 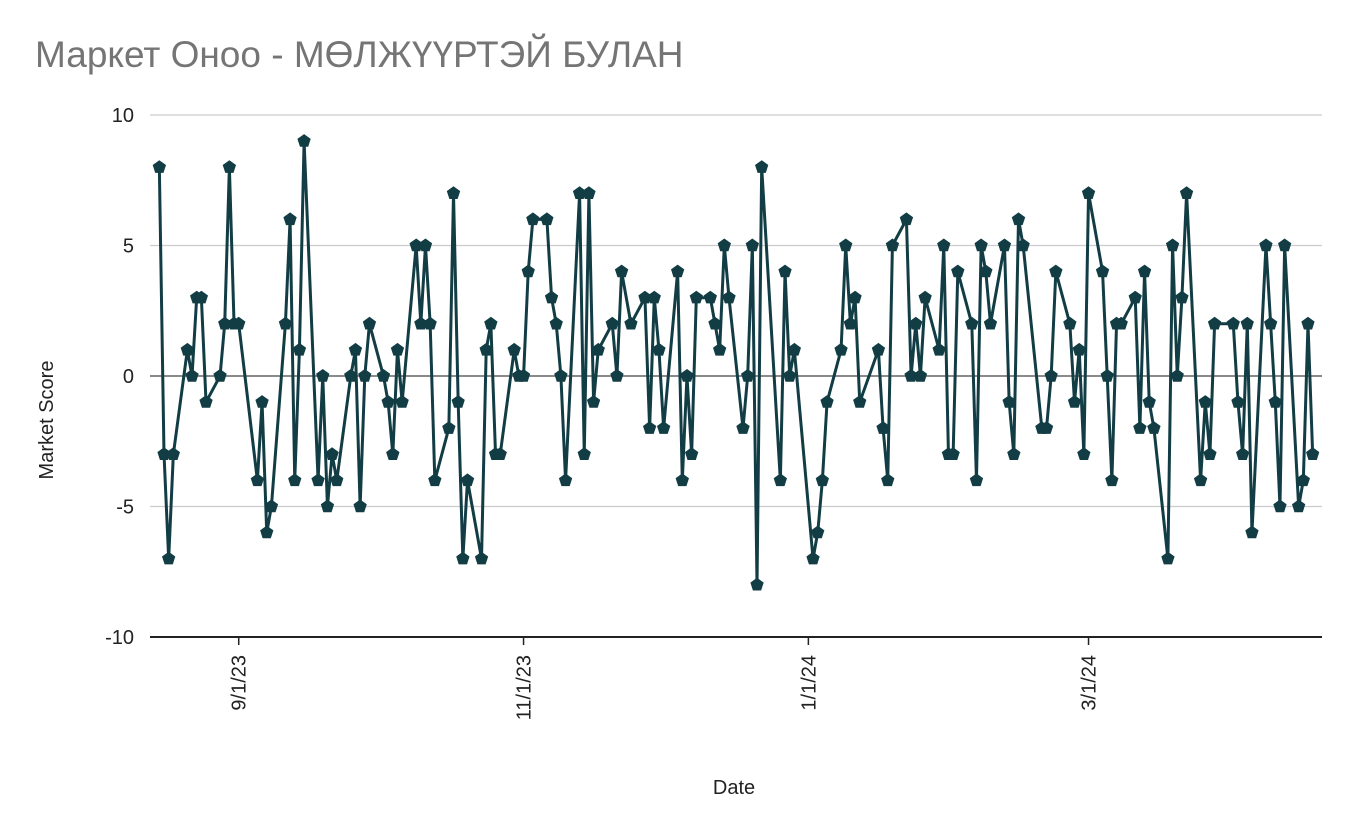 What do you see at coordinates (359, 54) in the screenshot?
I see `chart-title: Маркет Оноо - МӨЛЖҮҮРТЭЙ БУЛАН` at bounding box center [359, 54].